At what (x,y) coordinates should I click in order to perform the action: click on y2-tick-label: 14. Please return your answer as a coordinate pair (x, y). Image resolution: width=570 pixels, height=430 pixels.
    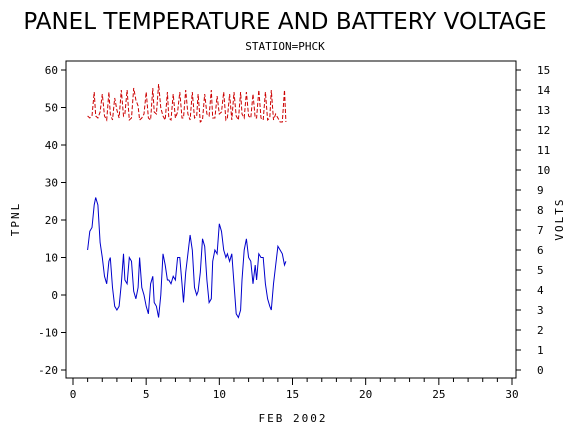
    Looking at the image, I should click on (544, 90).